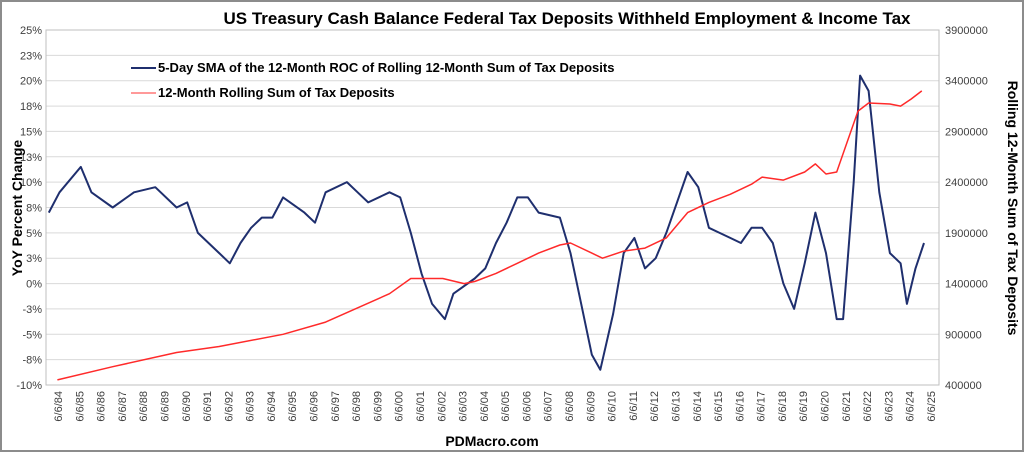 Image resolution: width=1024 pixels, height=452 pixels. What do you see at coordinates (31, 158) in the screenshot?
I see `y-tick-label: 13%` at bounding box center [31, 158].